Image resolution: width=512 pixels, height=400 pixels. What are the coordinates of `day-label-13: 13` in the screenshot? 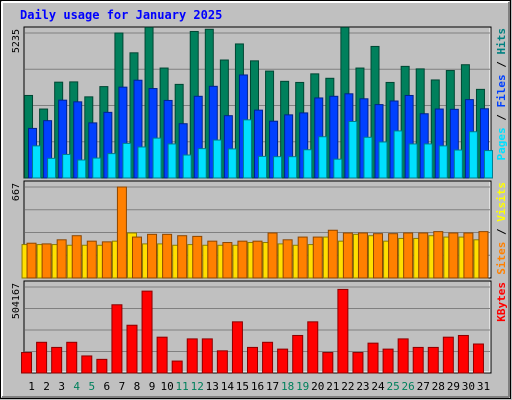 It's located at (212, 386).